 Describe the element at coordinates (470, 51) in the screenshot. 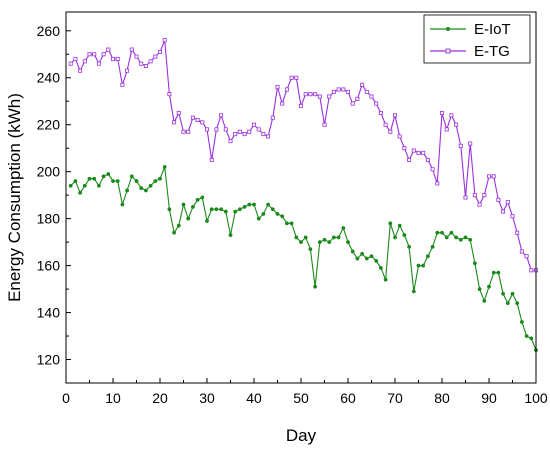

I see `legend-item-e-tg: E-TG` at that location.